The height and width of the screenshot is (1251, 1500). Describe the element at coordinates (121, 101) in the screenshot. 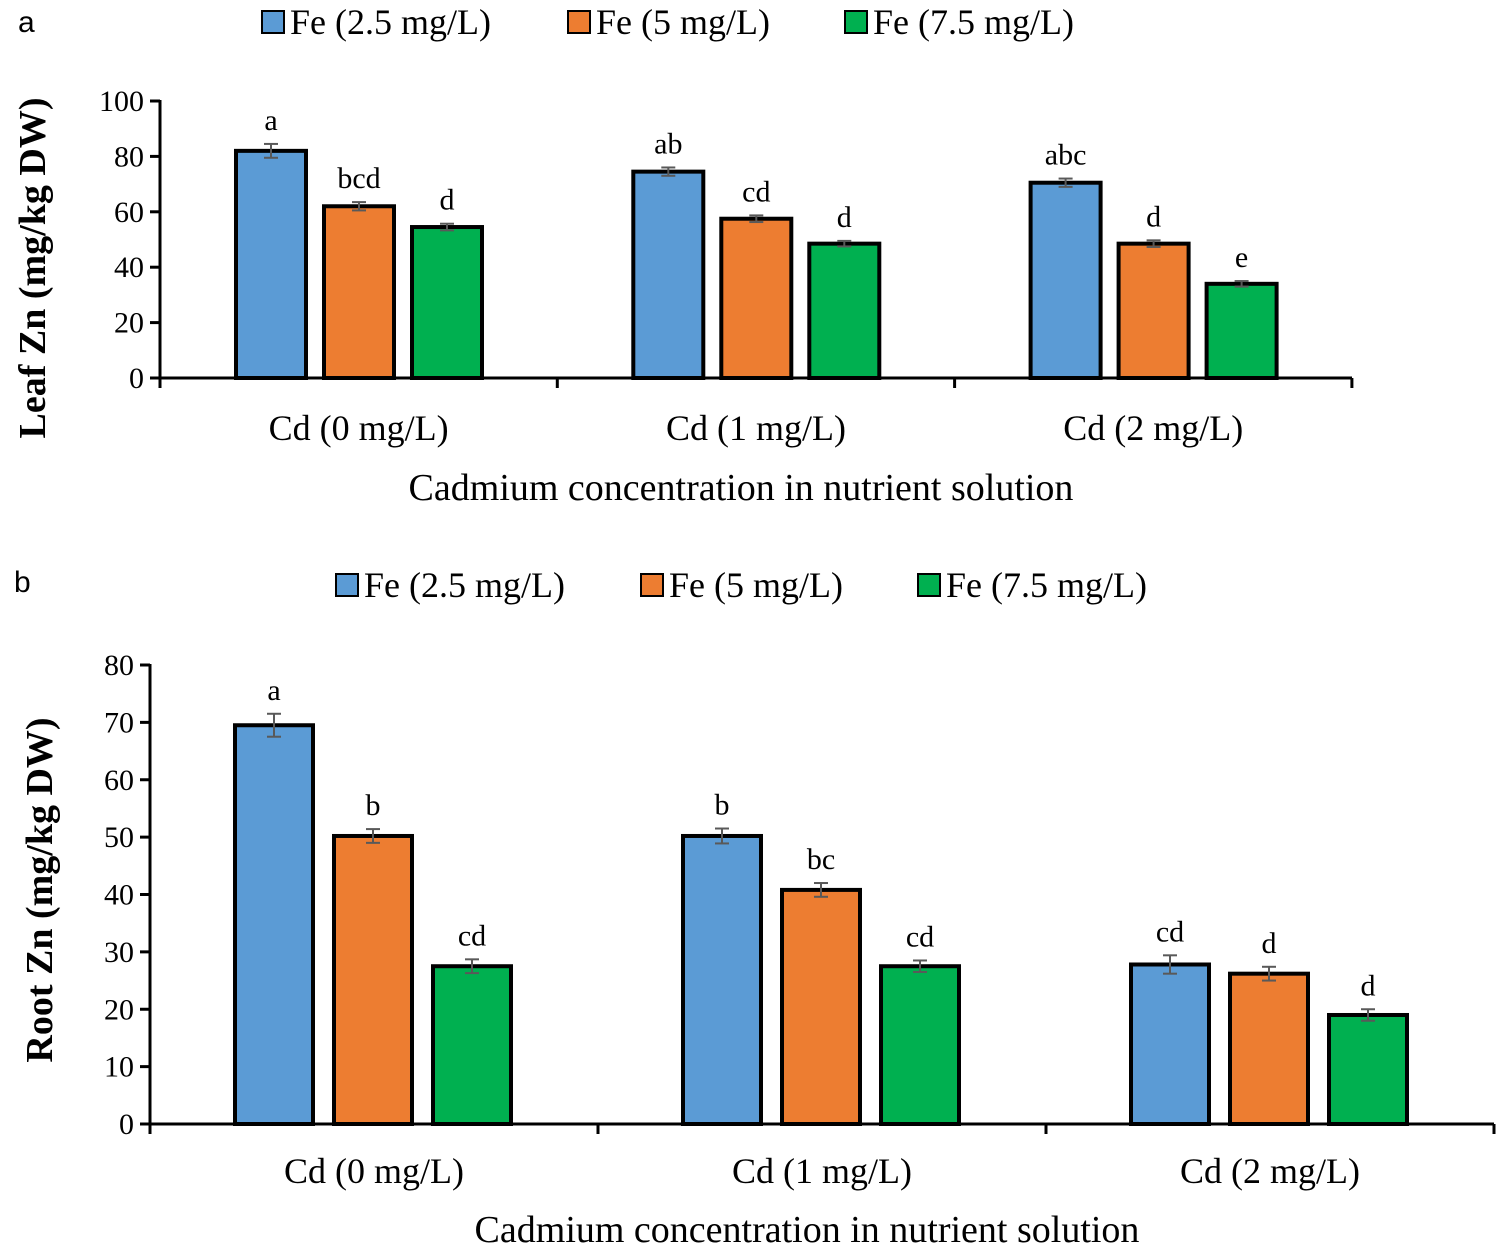

I see `y-tick-label: 100` at that location.